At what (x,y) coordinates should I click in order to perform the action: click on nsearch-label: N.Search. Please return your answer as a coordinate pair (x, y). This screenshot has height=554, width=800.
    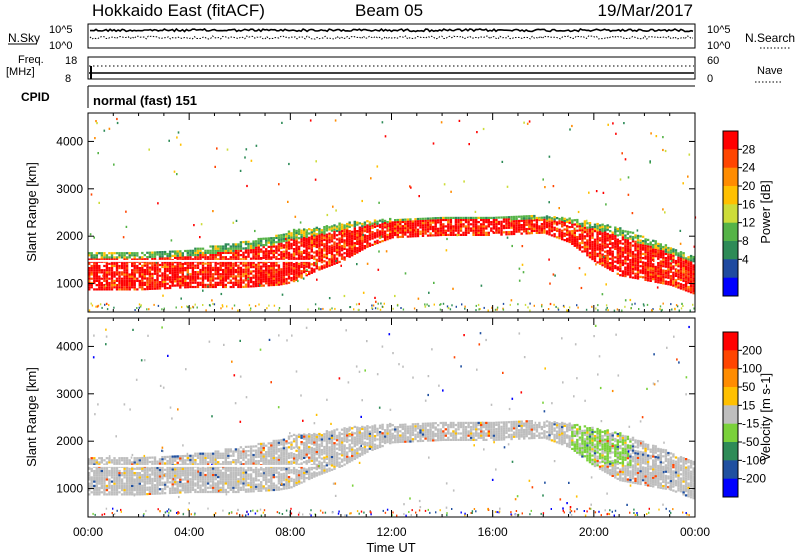
    Looking at the image, I should click on (770, 38).